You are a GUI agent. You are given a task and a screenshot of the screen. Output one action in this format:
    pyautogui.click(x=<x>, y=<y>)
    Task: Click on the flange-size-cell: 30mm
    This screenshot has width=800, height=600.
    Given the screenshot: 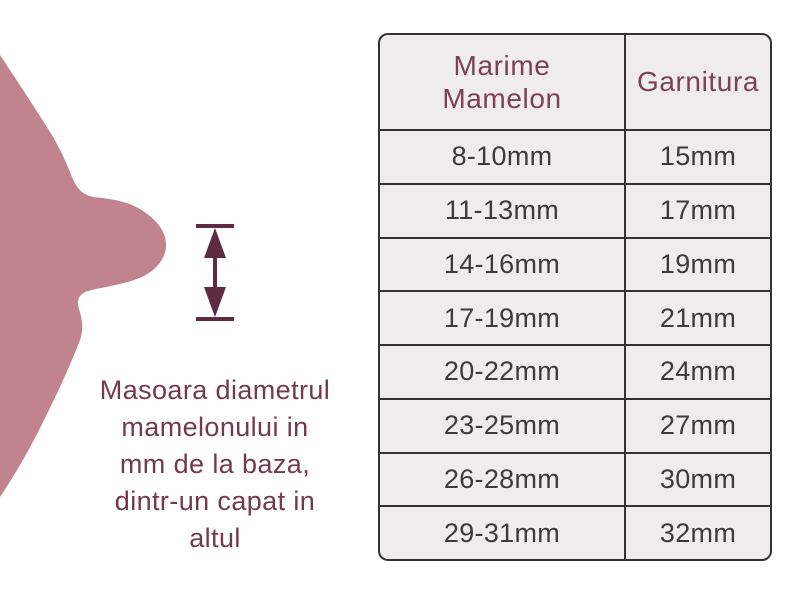 What is the action you would take?
    pyautogui.click(x=698, y=479)
    